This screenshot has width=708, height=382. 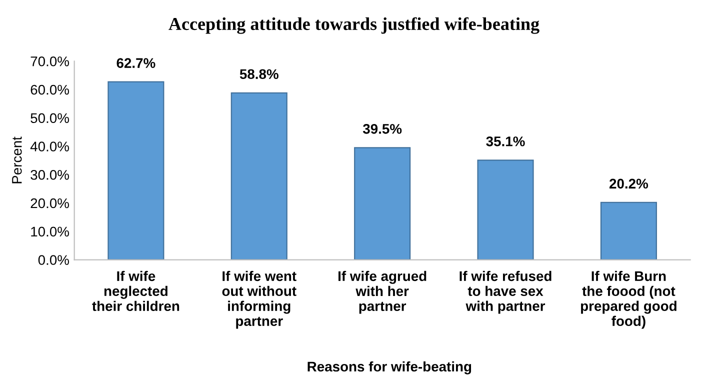 What do you see at coordinates (49, 61) in the screenshot?
I see `y-tick-label: 70.0%` at bounding box center [49, 61].